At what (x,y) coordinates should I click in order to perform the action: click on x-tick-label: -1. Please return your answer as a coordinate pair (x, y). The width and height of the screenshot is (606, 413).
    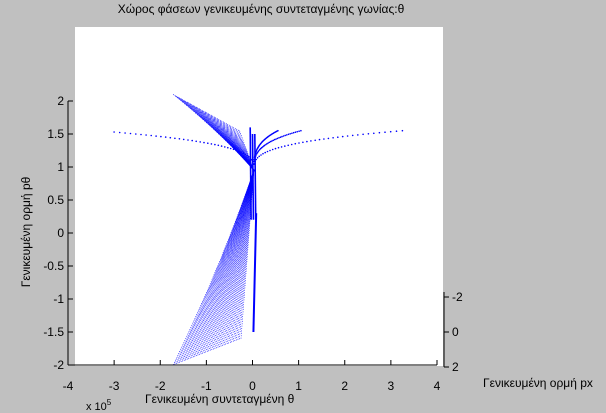
    Looking at the image, I should click on (206, 386).